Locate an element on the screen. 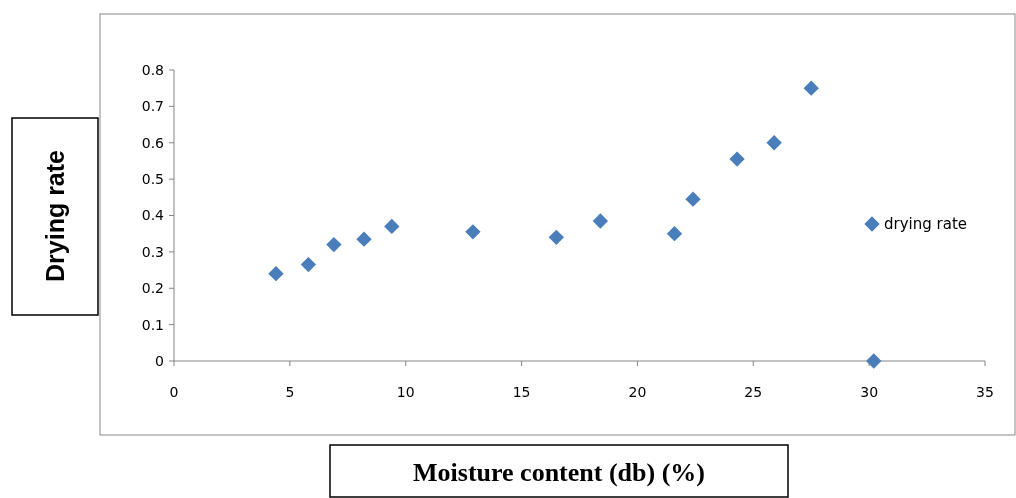 The image size is (1016, 498). x-tick-label: 35 is located at coordinates (985, 392).